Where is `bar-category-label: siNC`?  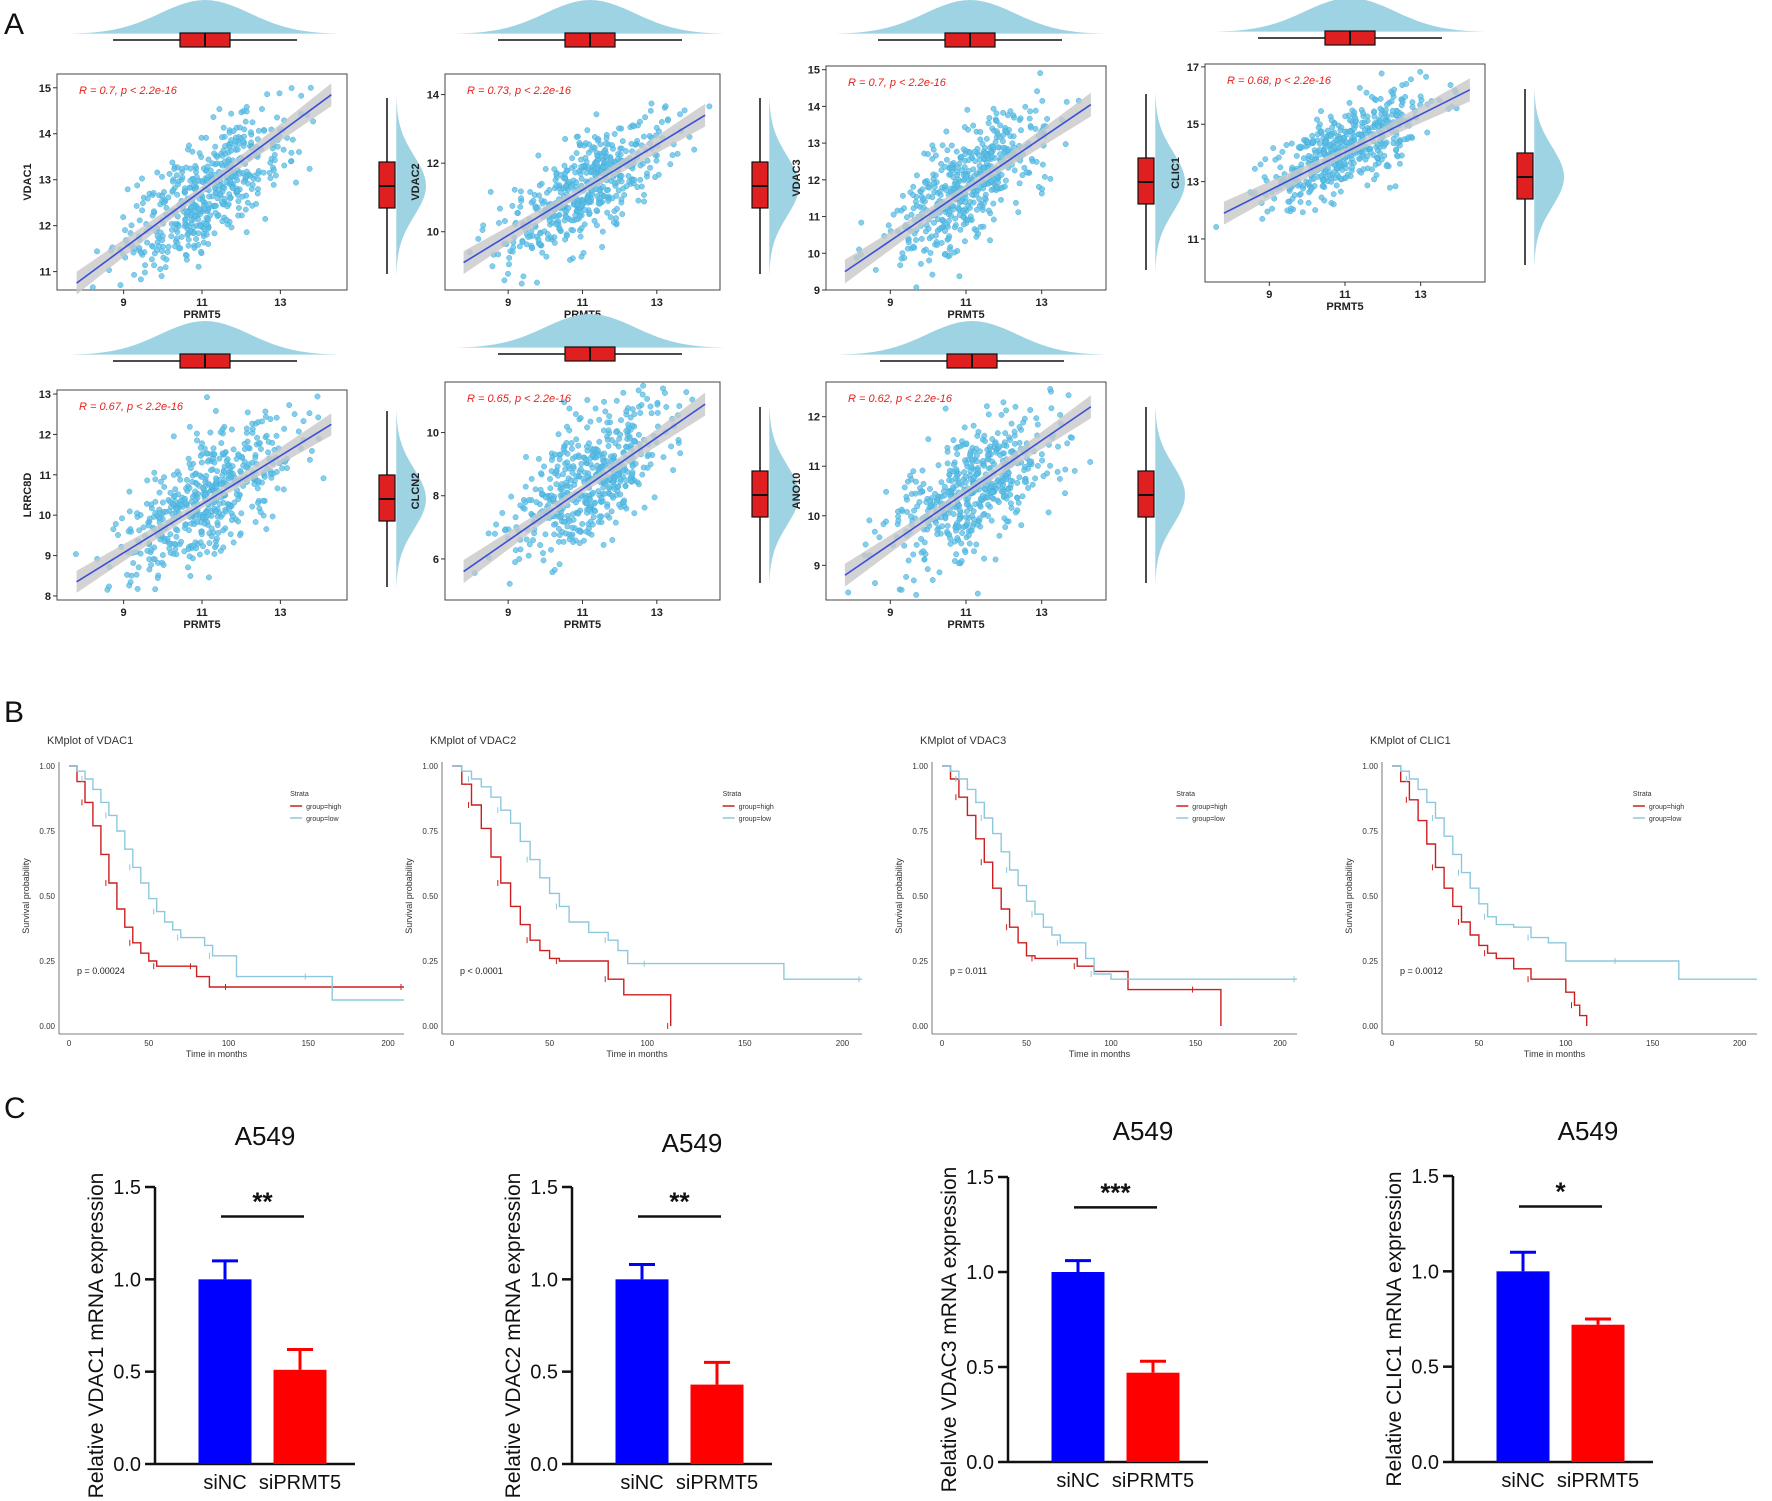
bar-category-label: siNC is located at coordinates (641, 1483).